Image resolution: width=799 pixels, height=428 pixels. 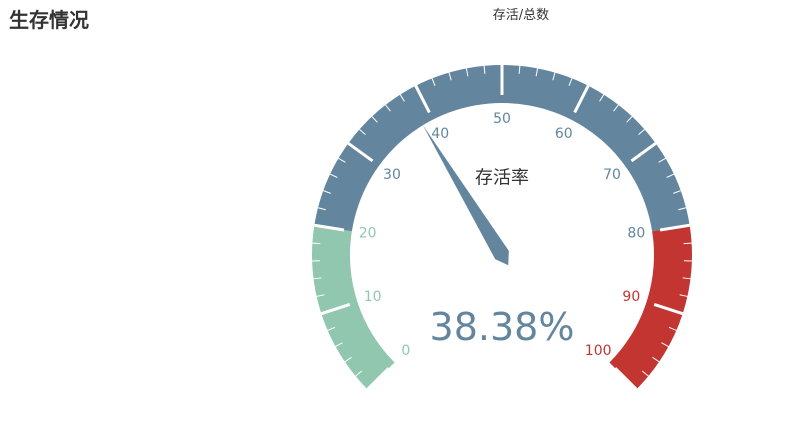 What do you see at coordinates (502, 327) in the screenshot?
I see `gauge-value: 38.38%` at bounding box center [502, 327].